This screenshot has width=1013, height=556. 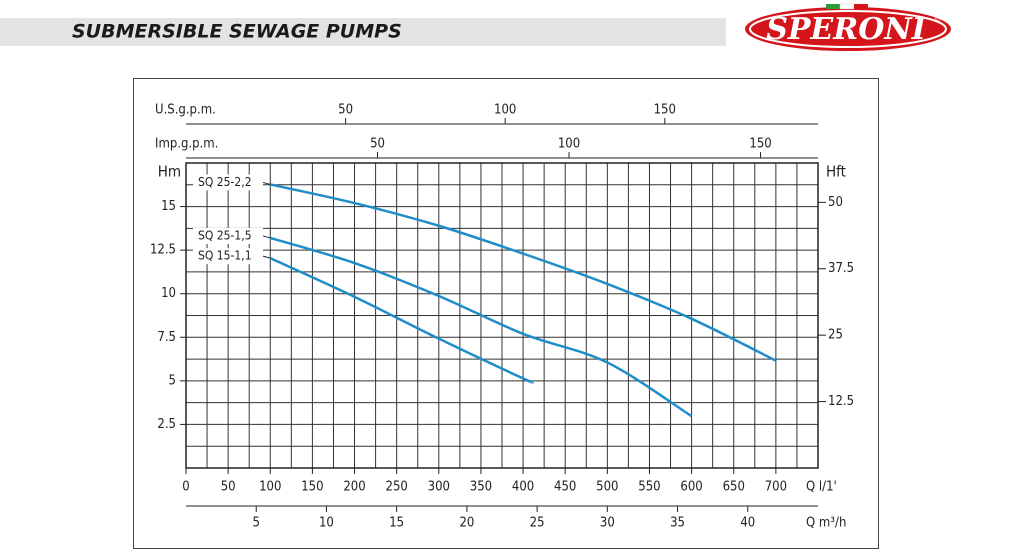 I want to click on x-tick-label: 450, so click(x=565, y=487).